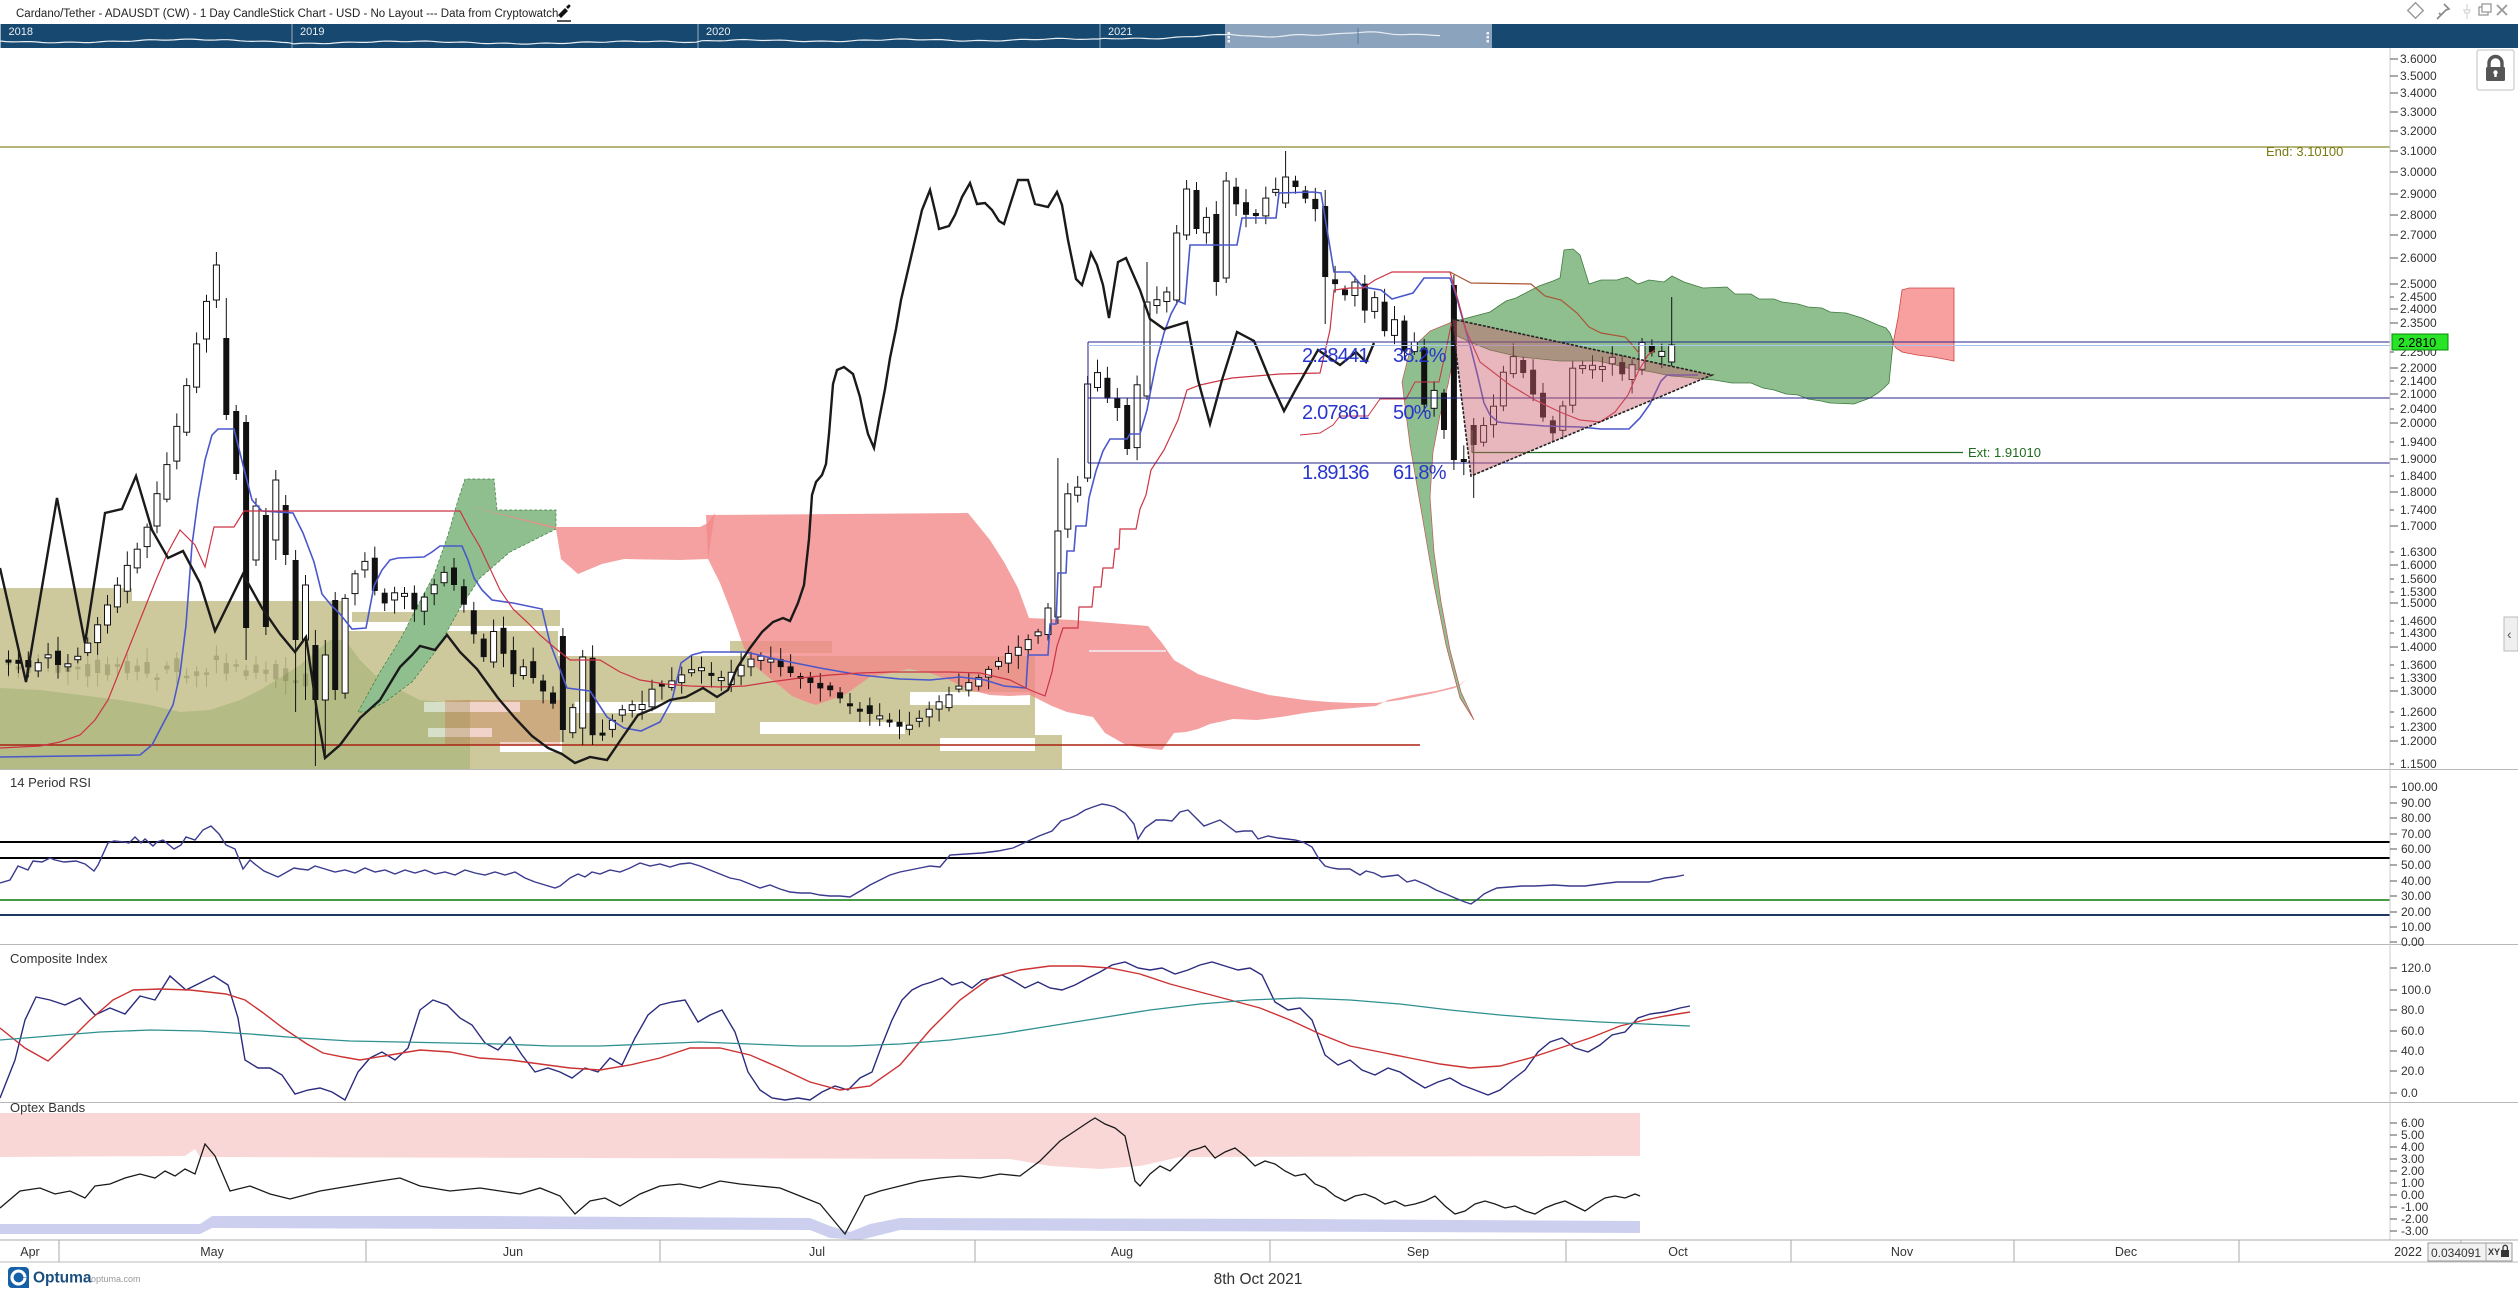 The width and height of the screenshot is (2518, 1292). What do you see at coordinates (2418, 691) in the screenshot?
I see `svg-text: 1.3000` at bounding box center [2418, 691].